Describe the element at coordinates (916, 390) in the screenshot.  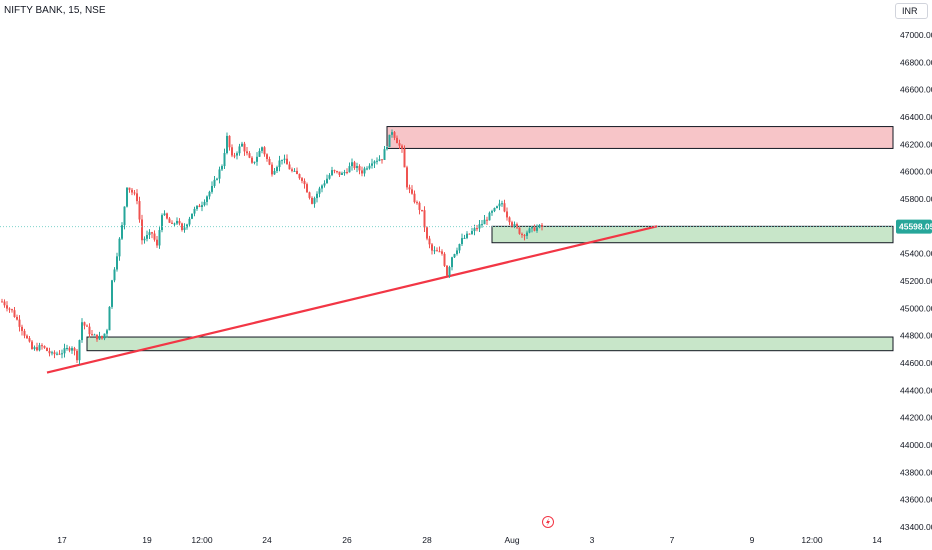
I see `price-tick-label: 44400.00` at that location.